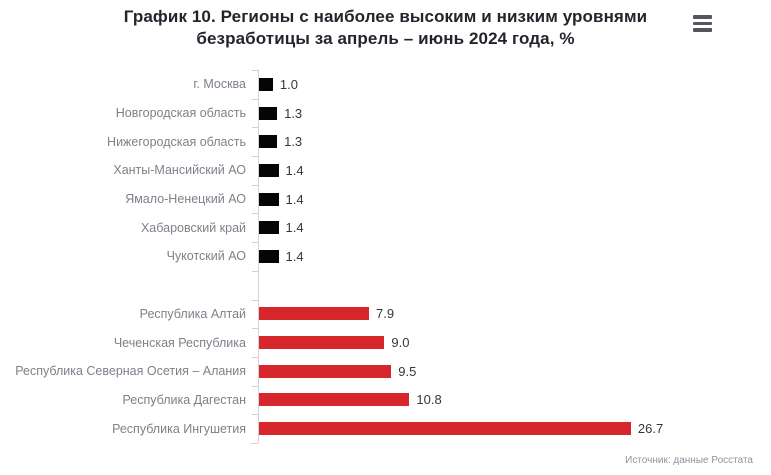  I want to click on chart-row: Республика Дагестан 10.8, so click(385, 400).